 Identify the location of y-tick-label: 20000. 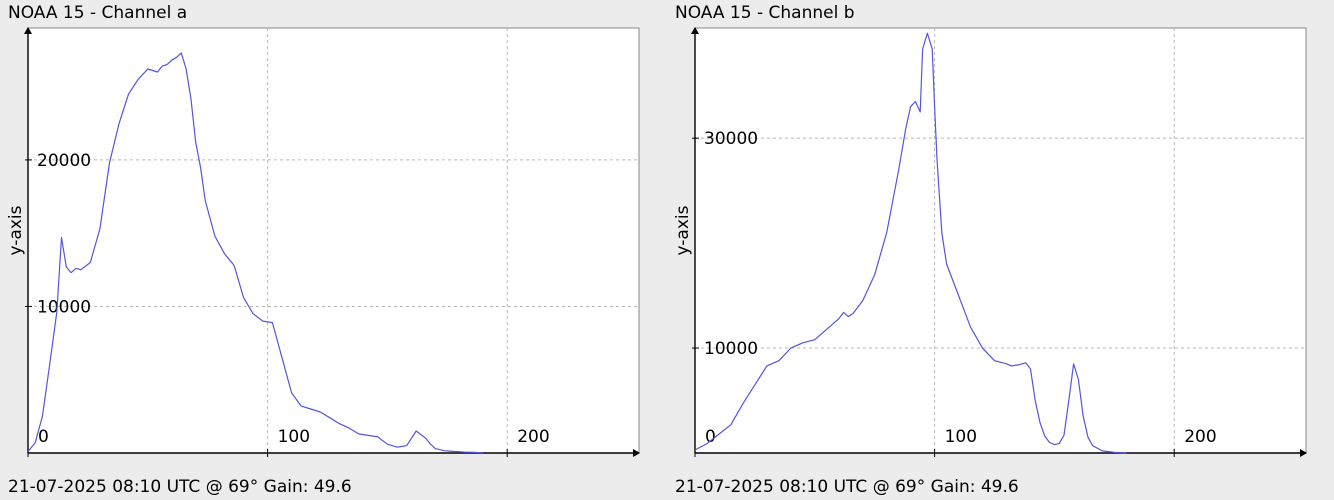
(64, 161).